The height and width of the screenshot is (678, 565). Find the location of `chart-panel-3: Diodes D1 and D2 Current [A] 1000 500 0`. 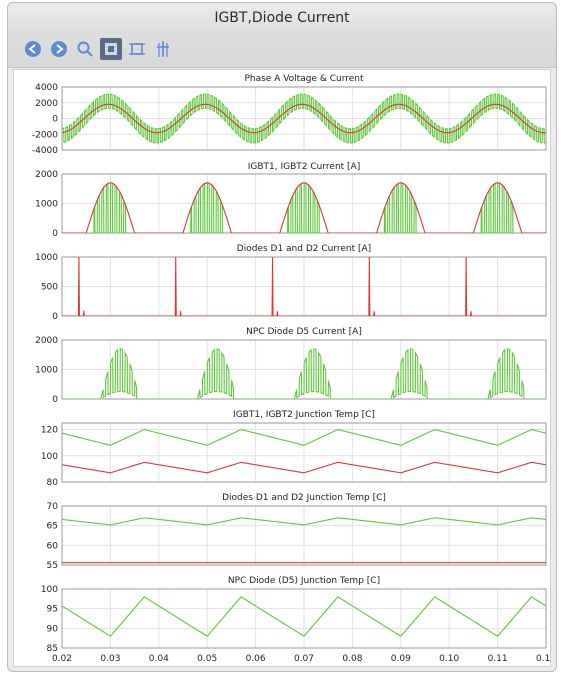

chart-panel-3: Diodes D1 and D2 Current [A] 1000 500 0 is located at coordinates (291, 283).